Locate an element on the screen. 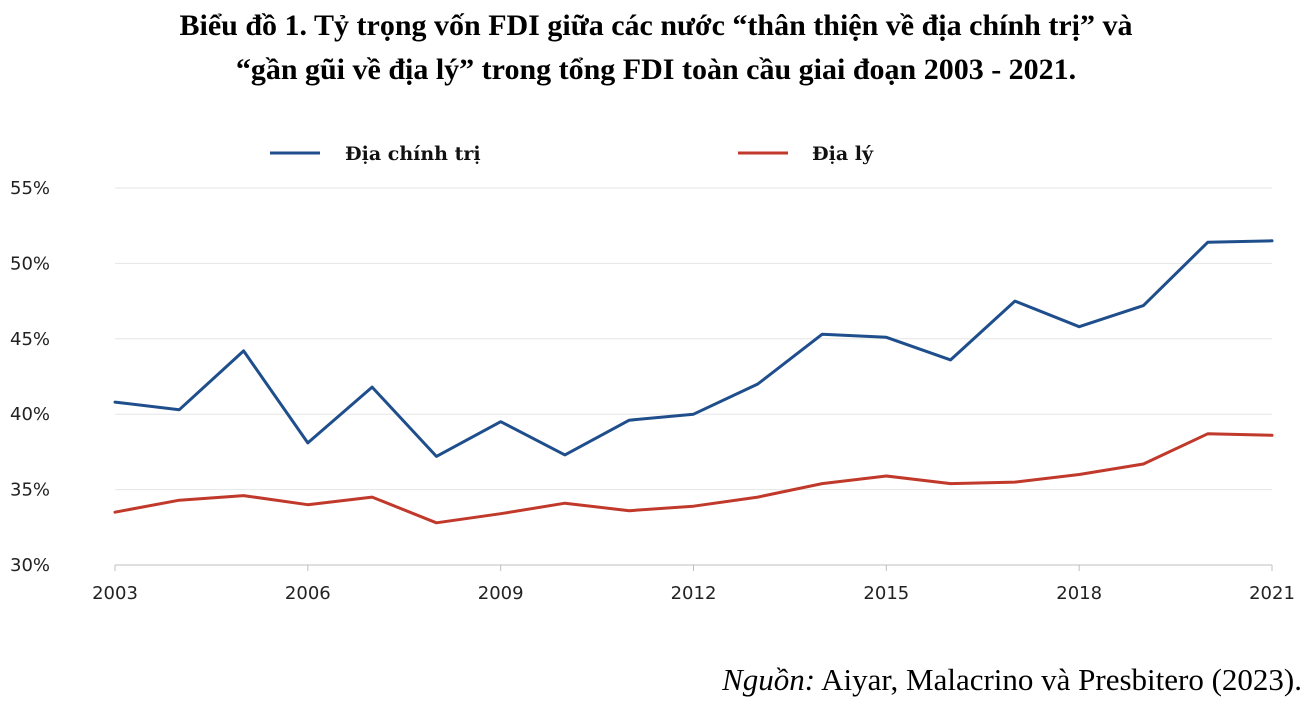 Image resolution: width=1312 pixels, height=708 pixels. y-tick-label: 35% is located at coordinates (30, 490).